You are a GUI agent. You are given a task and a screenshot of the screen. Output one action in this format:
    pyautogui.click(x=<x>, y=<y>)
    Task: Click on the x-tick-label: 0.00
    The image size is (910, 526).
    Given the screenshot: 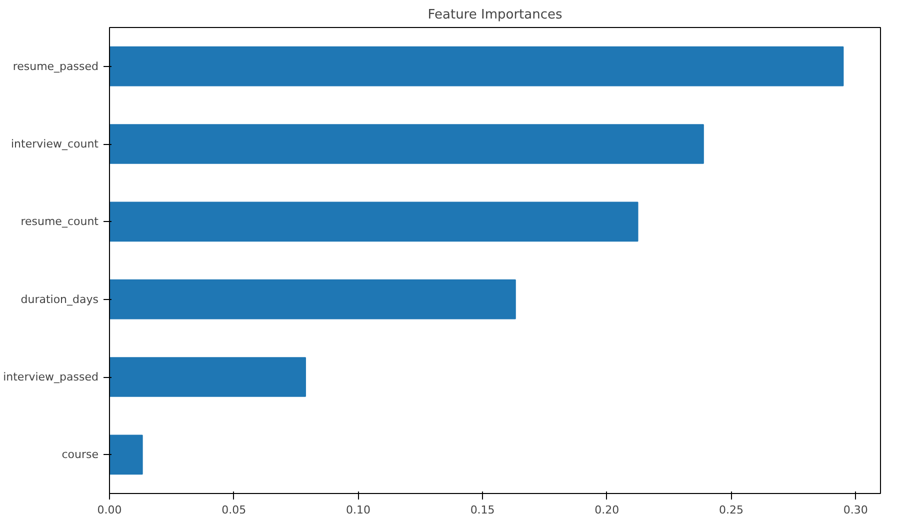 What is the action you would take?
    pyautogui.click(x=109, y=510)
    